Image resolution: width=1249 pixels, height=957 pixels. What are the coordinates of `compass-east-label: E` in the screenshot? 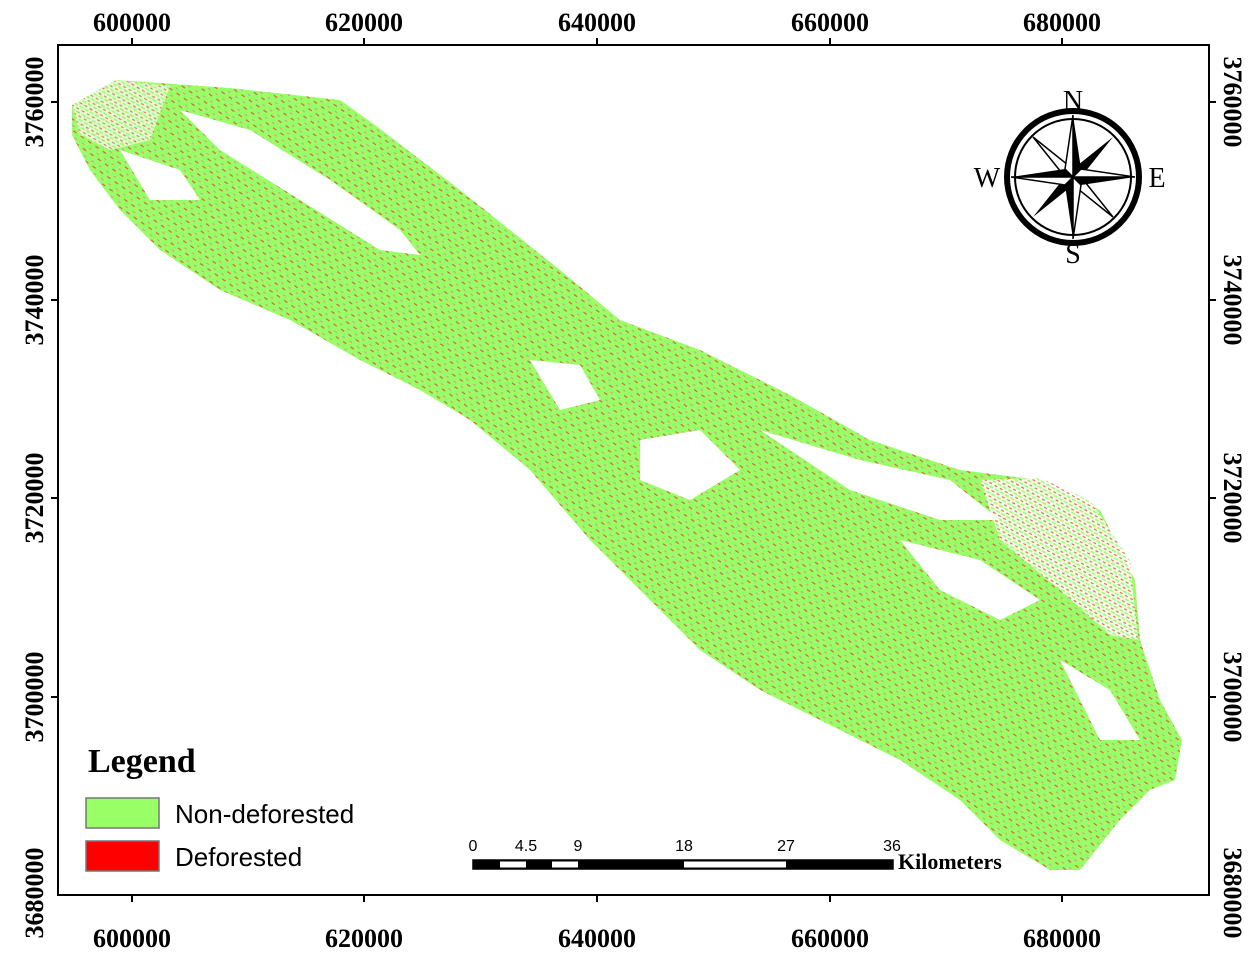 It's located at (1156, 178).